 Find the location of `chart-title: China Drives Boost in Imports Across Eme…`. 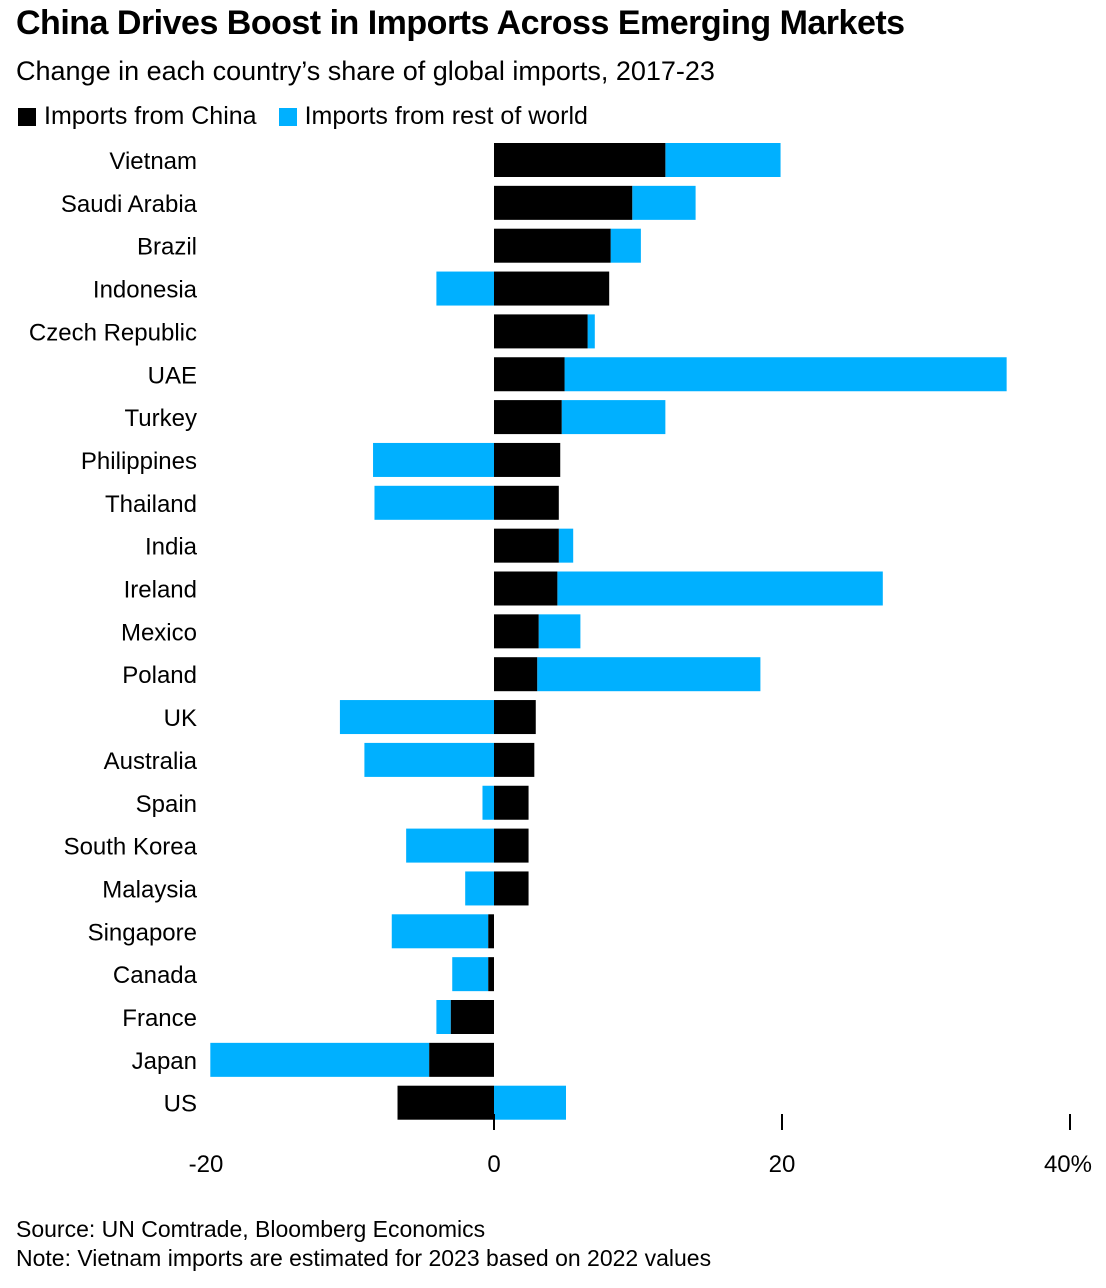

chart-title: China Drives Boost in Imports Across Eme… is located at coordinates (460, 23).